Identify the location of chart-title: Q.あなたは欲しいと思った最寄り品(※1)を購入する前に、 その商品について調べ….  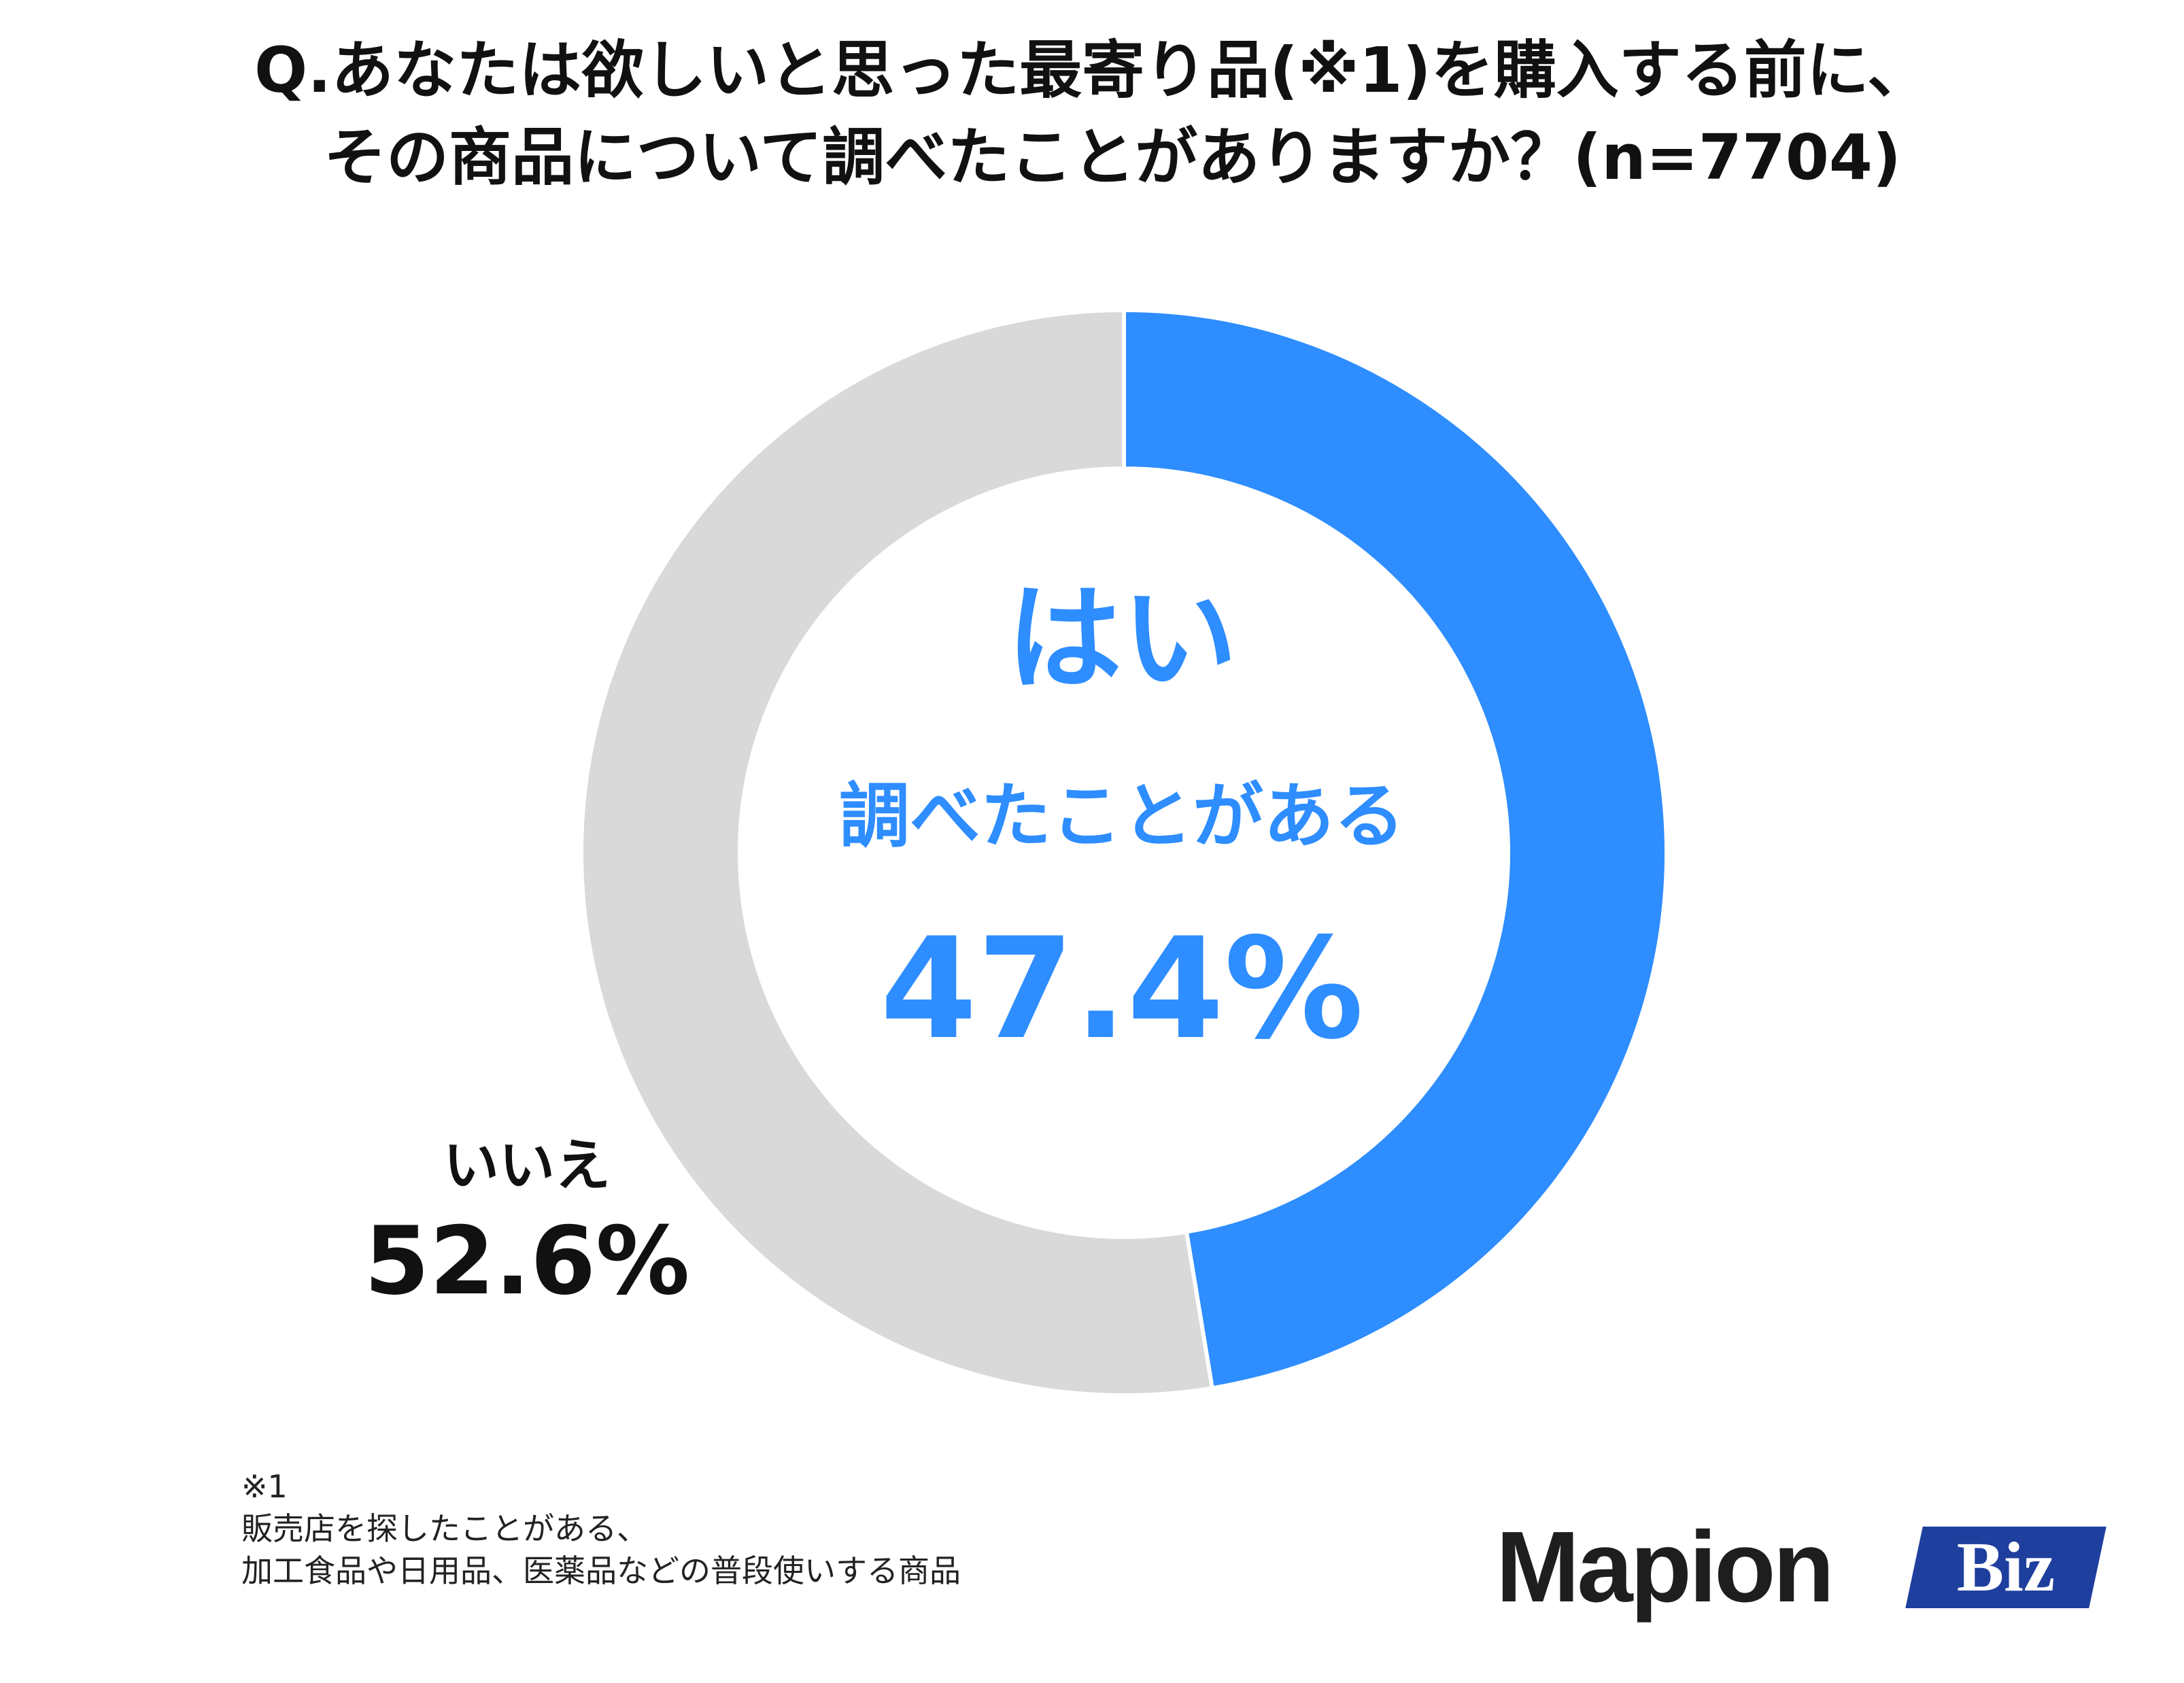
(1092, 114).